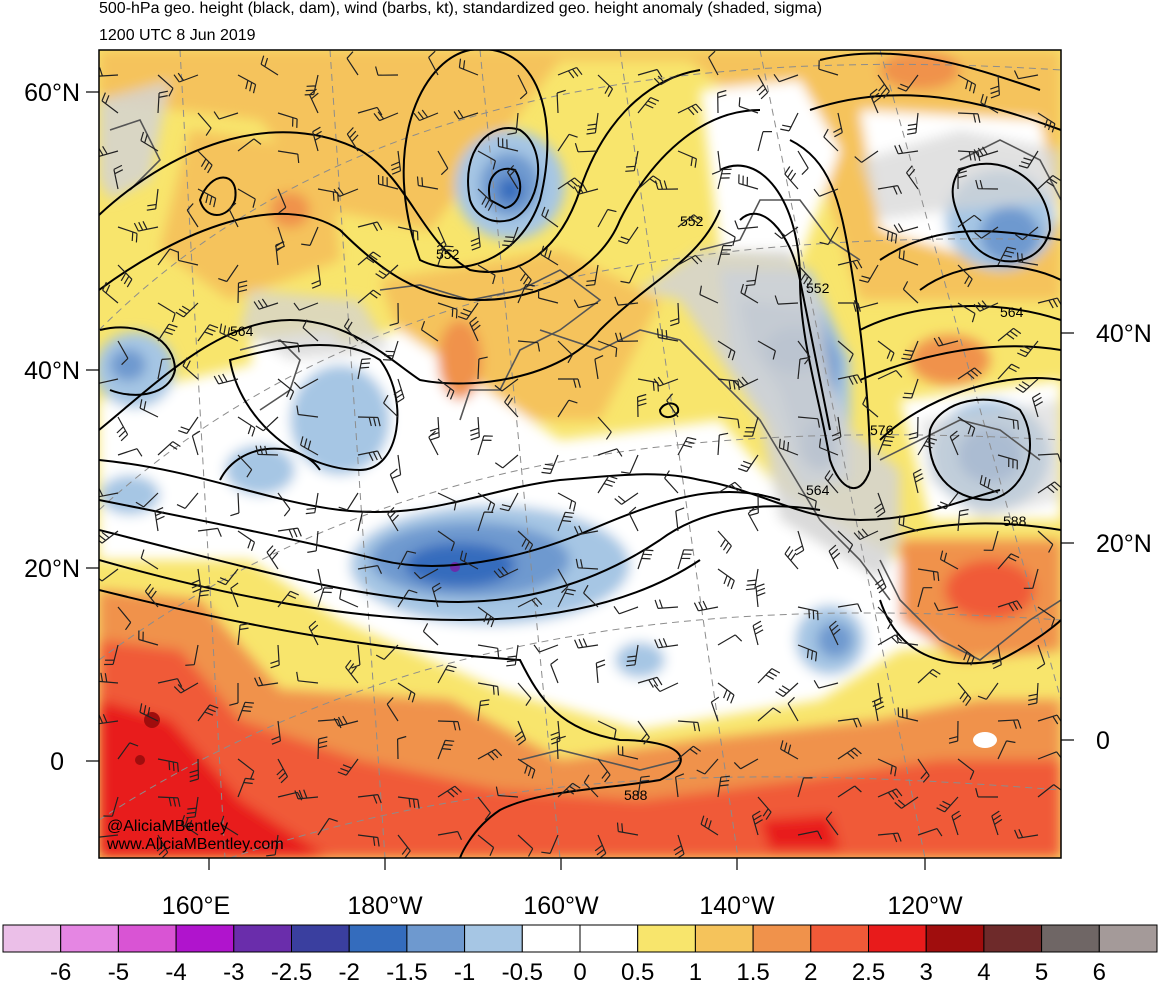 The width and height of the screenshot is (1160, 981). I want to click on colorbar-label: 0, so click(579, 970).